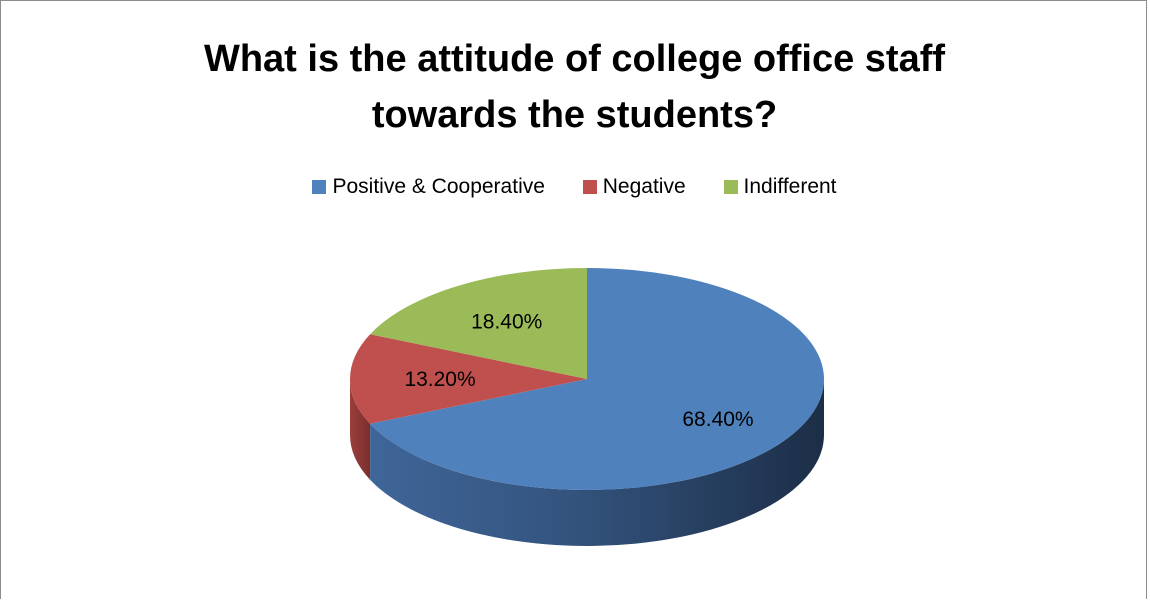 Image resolution: width=1150 pixels, height=600 pixels. What do you see at coordinates (644, 187) in the screenshot?
I see `legend-label-negative: Negative` at bounding box center [644, 187].